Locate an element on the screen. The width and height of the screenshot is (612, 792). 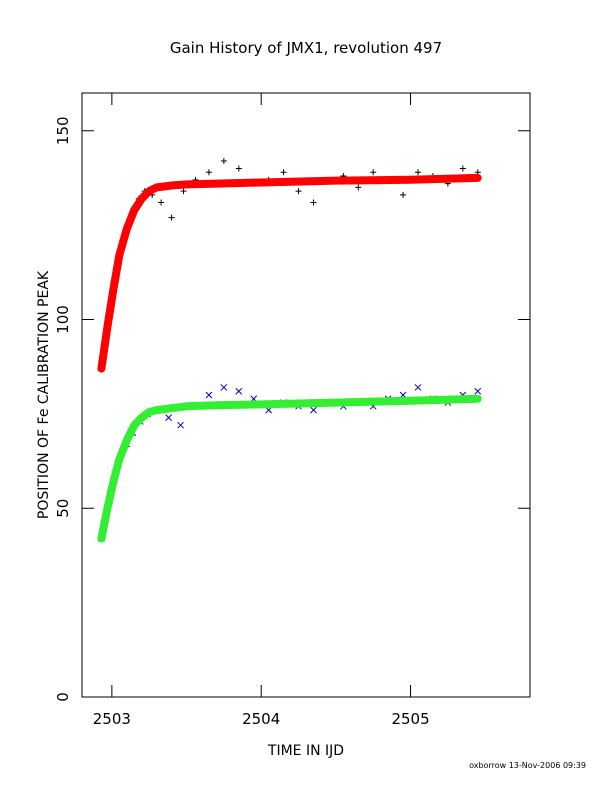
x-tick-label: 2505 is located at coordinates (410, 719).